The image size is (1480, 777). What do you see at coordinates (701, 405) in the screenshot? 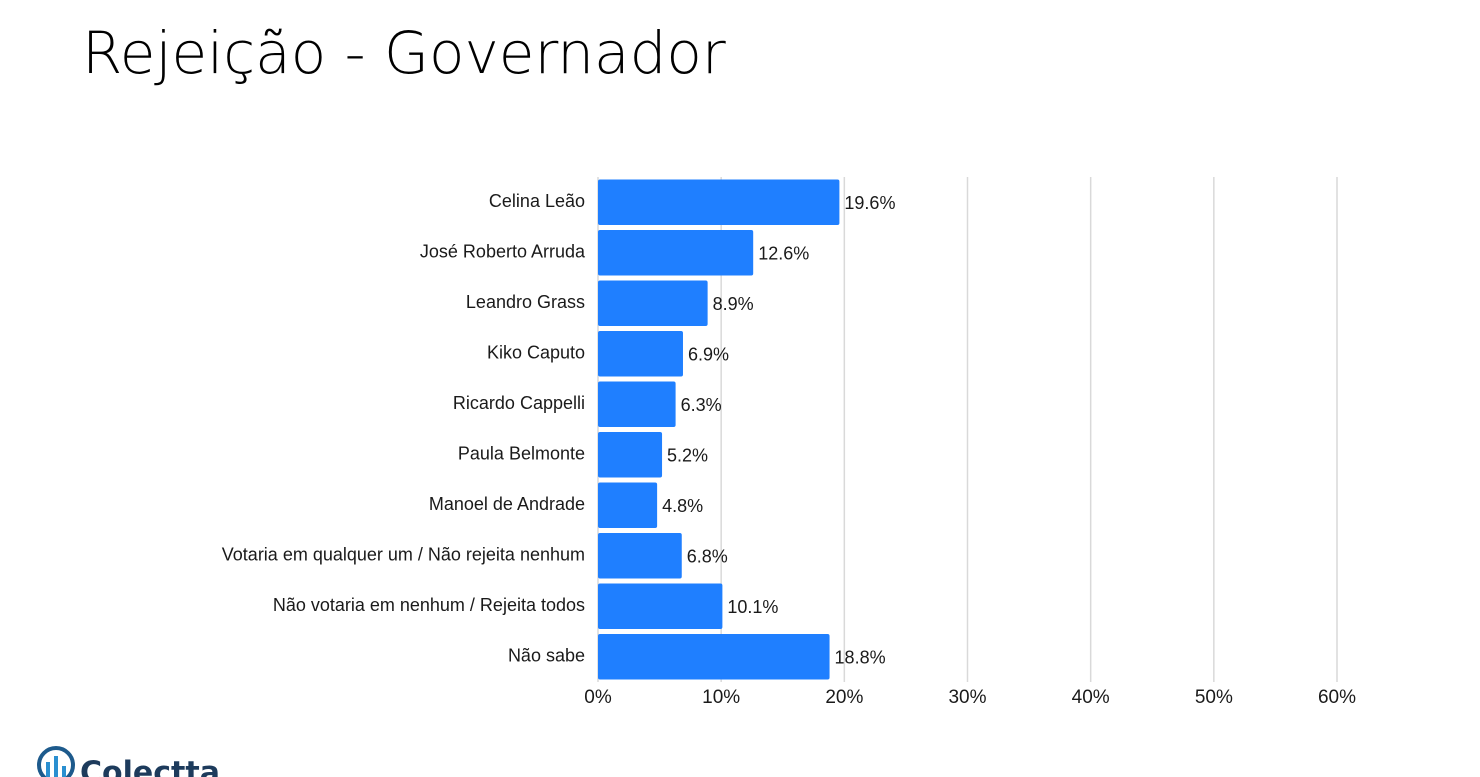
I see `value-label: 6.3%` at bounding box center [701, 405].